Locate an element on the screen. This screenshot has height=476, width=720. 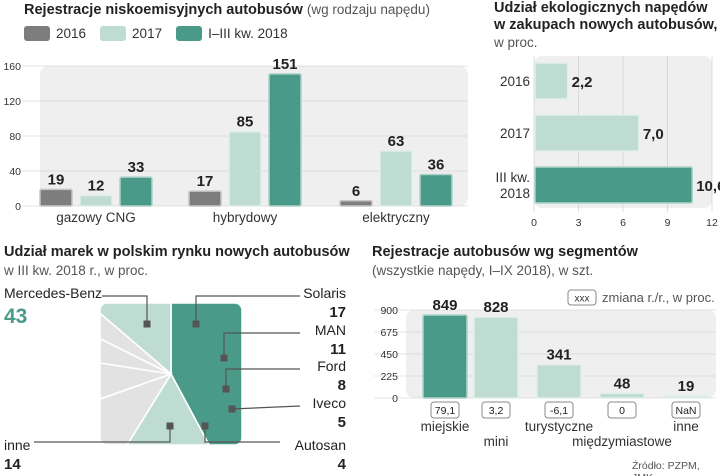
chart4-change-label: NaN is located at coordinates (685, 411).